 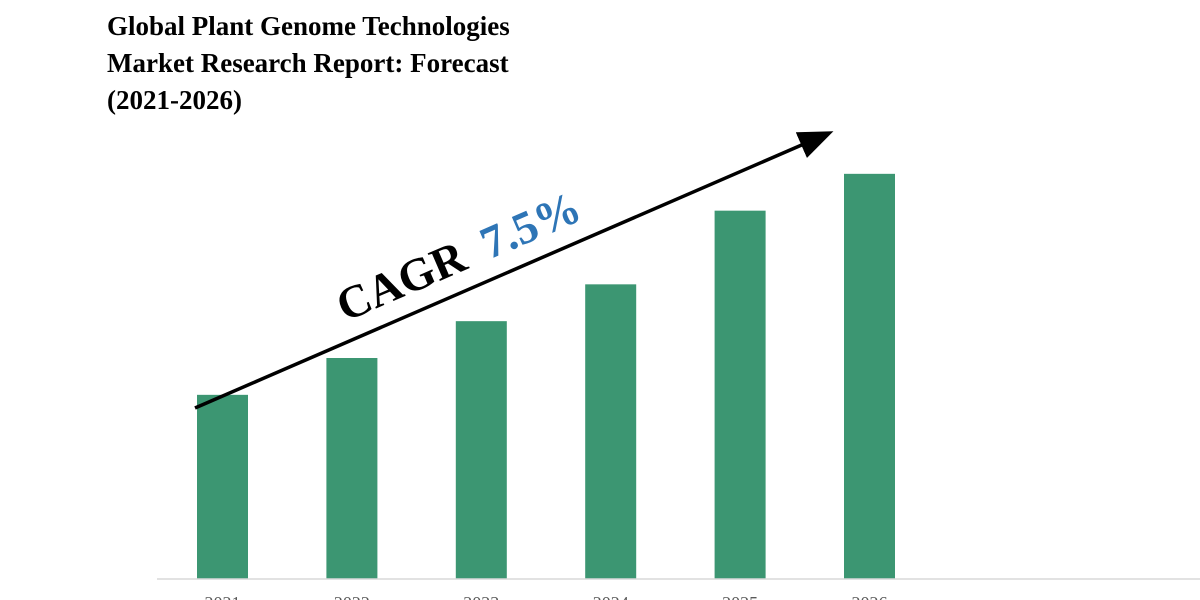 I want to click on title-line-1: Global Plant Genome Technologies, so click(x=308, y=26).